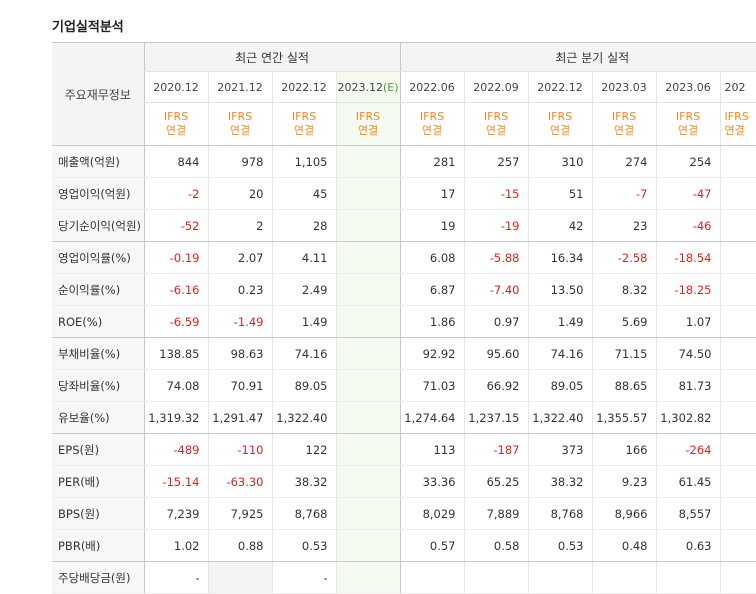 The width and height of the screenshot is (756, 594). I want to click on period-header: 2020.12, so click(175, 87).